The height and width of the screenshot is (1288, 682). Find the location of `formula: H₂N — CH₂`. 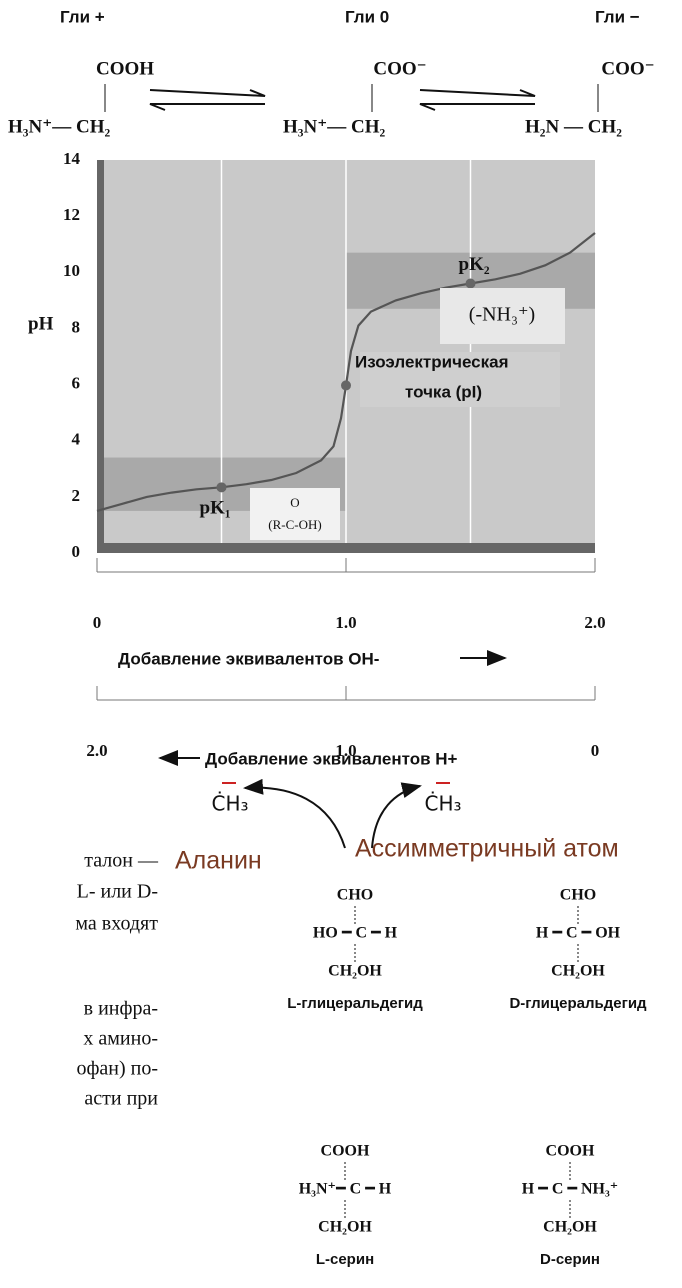

formula: H₂N — CH₂ is located at coordinates (573, 126).